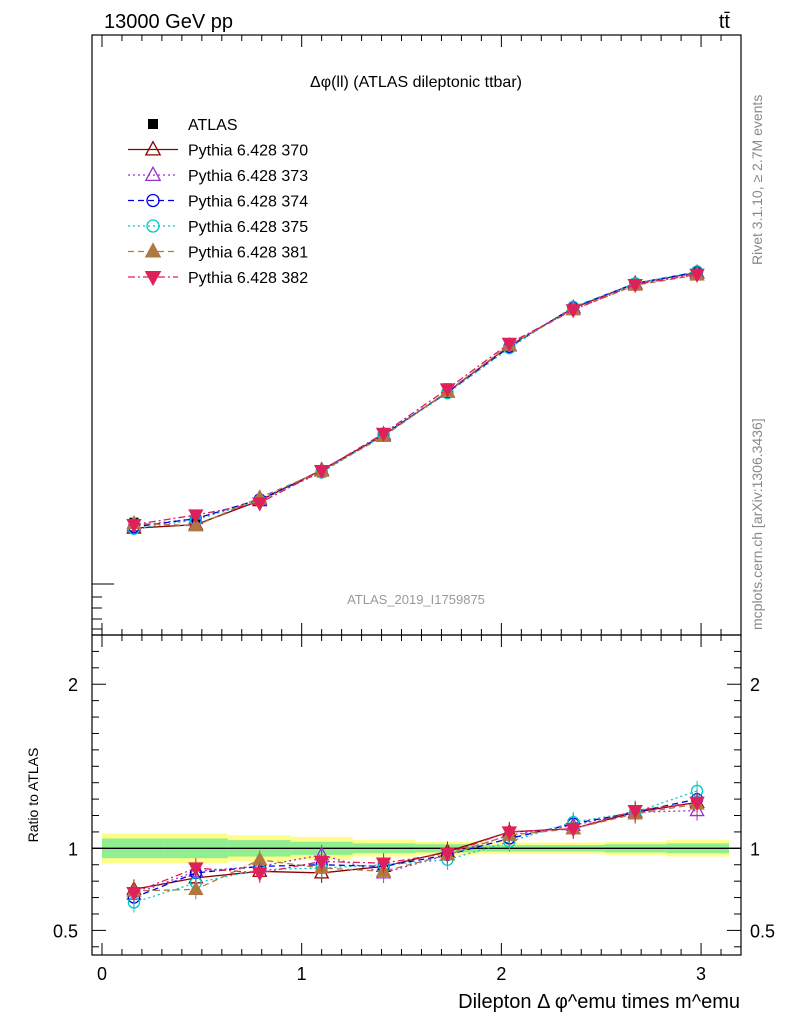 This screenshot has height=1024, width=786. I want to click on legend-label: Pythia 6.428 373, so click(248, 176).